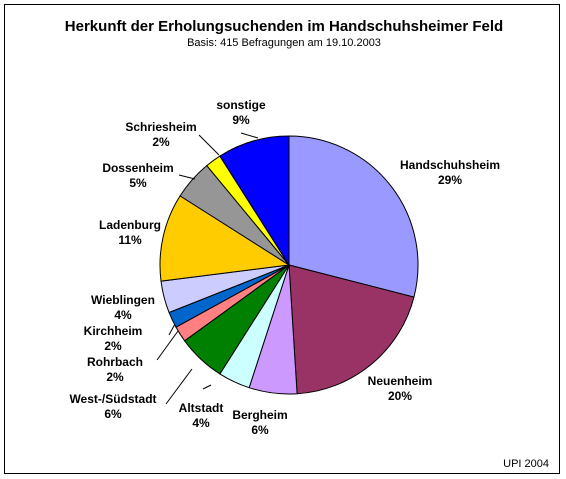  I want to click on slice-percent-label: 11%, so click(130, 240).